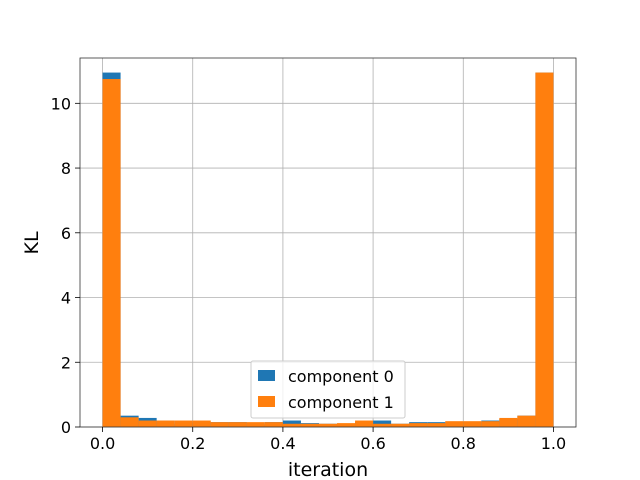  Describe the element at coordinates (102, 443) in the screenshot. I see `x-tick-label: 0.0` at that location.